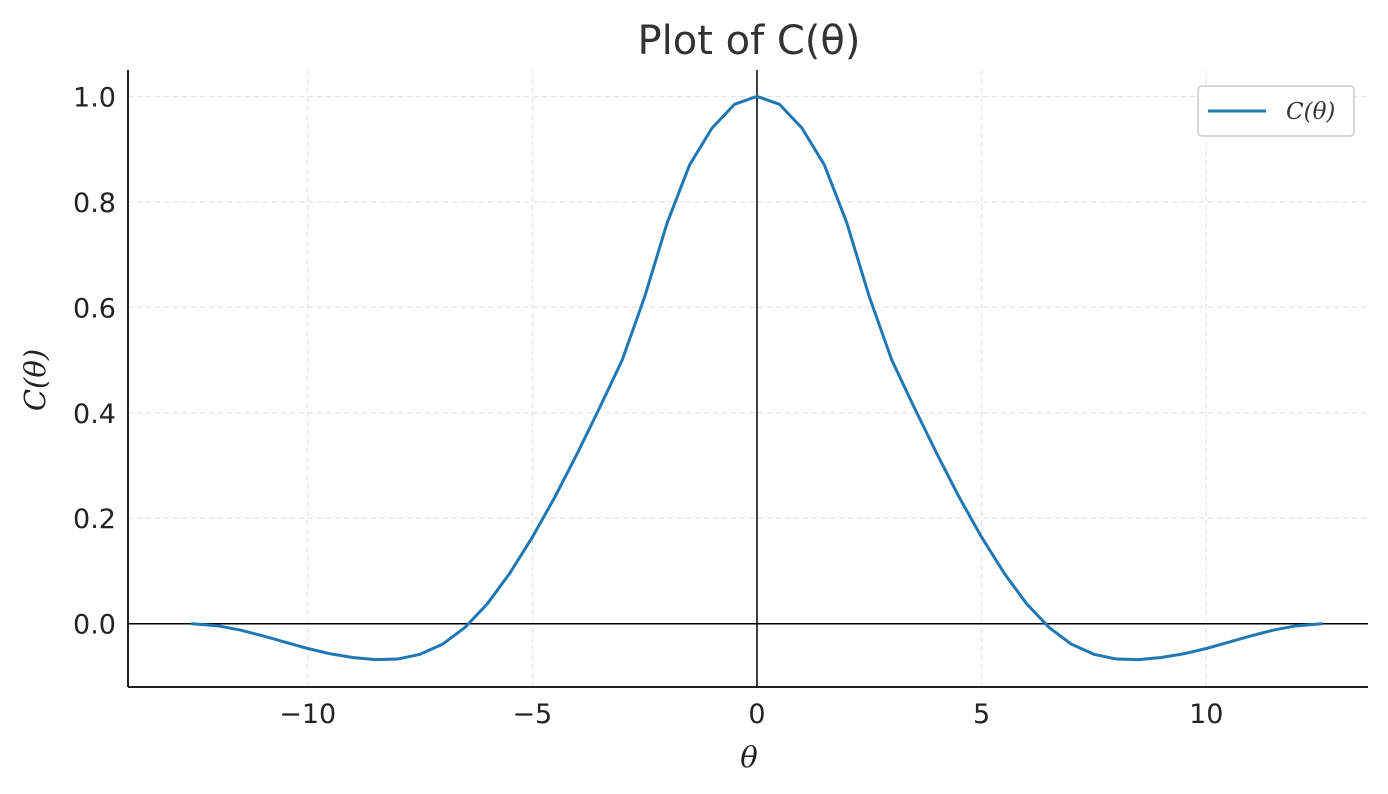 The image size is (1388, 794). I want to click on x-tick-label: 0, so click(756, 714).